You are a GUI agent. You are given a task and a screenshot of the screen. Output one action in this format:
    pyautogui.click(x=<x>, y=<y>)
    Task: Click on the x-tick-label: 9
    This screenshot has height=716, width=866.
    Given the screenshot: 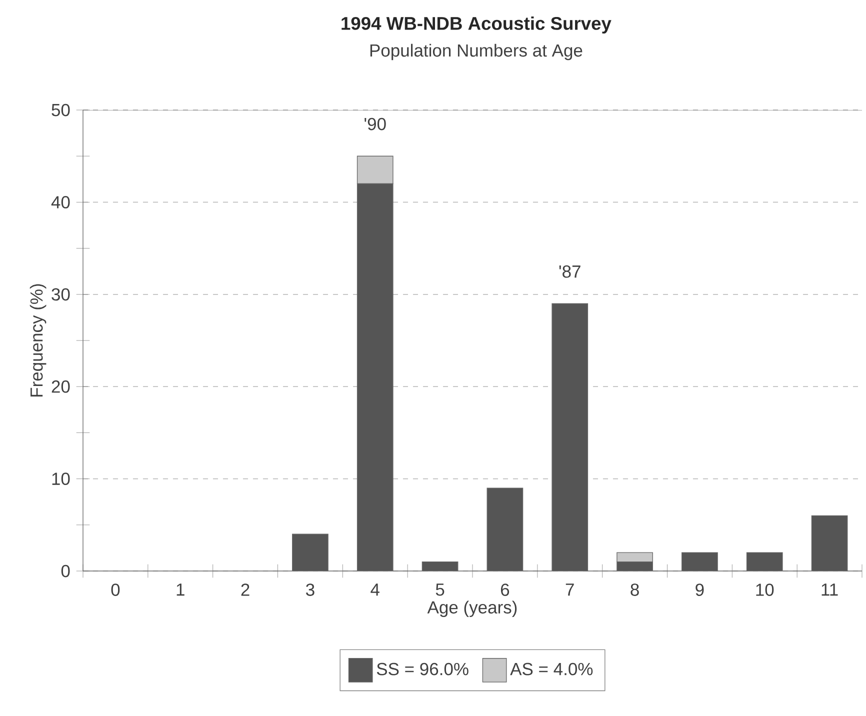 What is the action you would take?
    pyautogui.click(x=700, y=590)
    